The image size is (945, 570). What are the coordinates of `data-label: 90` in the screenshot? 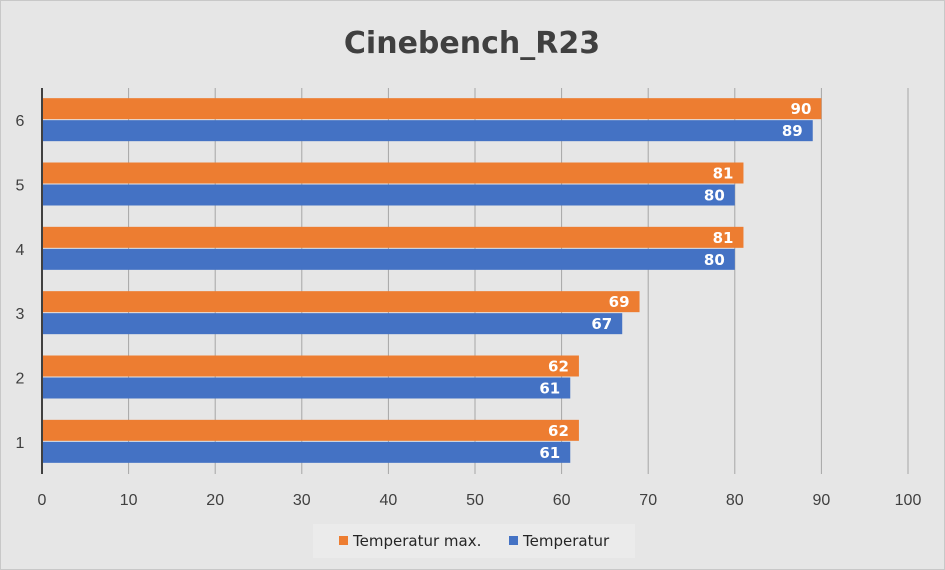 It's located at (801, 109).